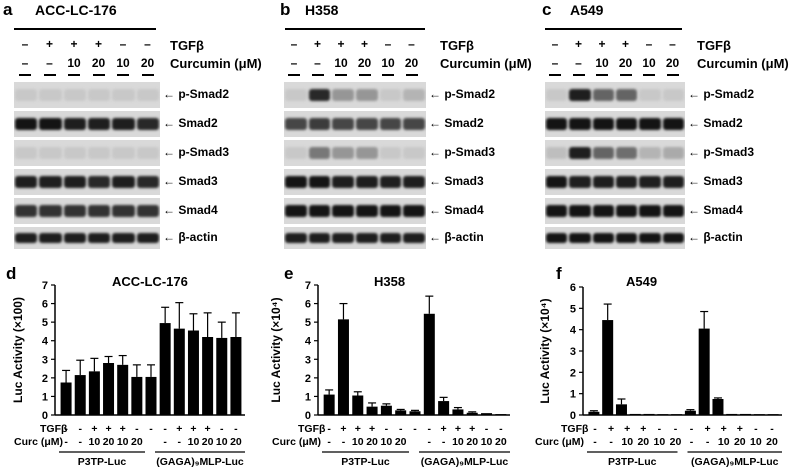 Image resolution: width=793 pixels, height=471 pixels. What do you see at coordinates (308, 342) in the screenshot?
I see `y-tick-label: 4` at bounding box center [308, 342].